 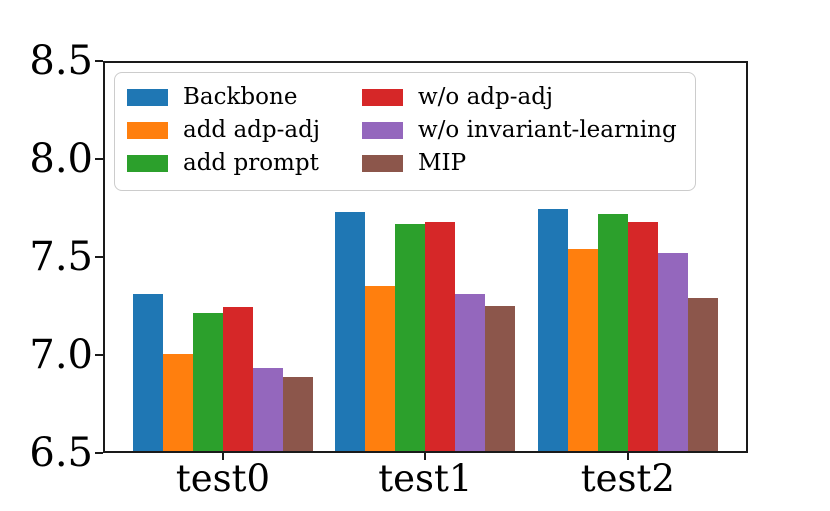 I want to click on bar-w-o-adp-adj-test2, so click(x=642, y=336).